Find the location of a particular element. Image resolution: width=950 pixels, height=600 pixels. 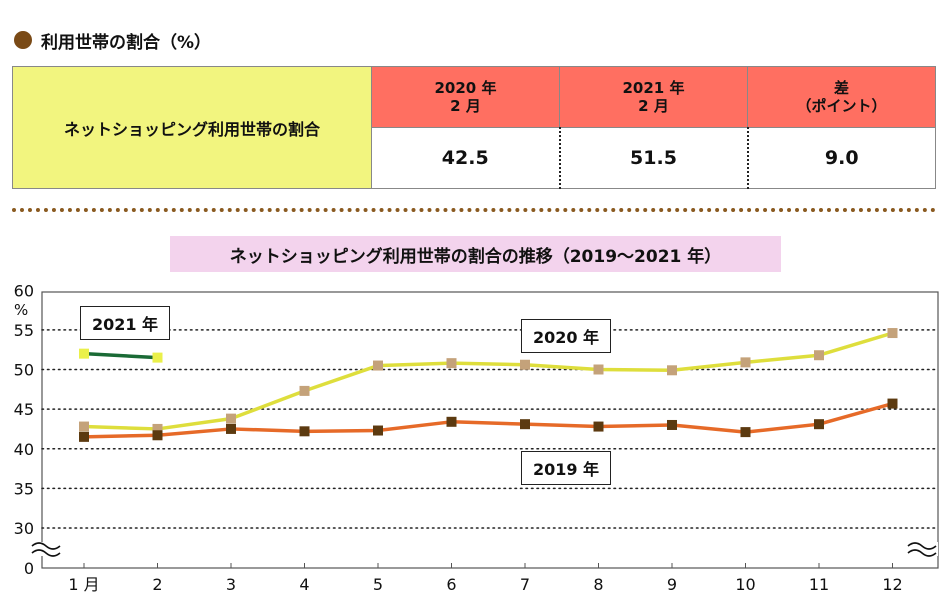

legend-label-2021: 2021 年 is located at coordinates (125, 323).